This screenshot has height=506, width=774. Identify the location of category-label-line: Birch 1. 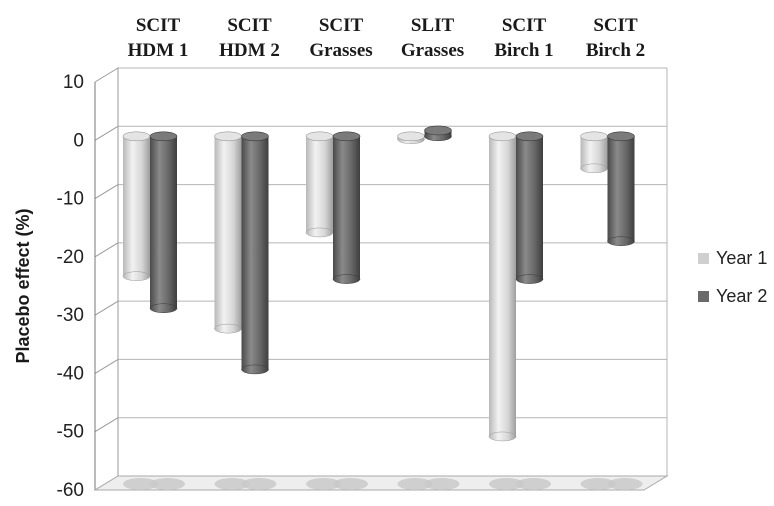
(523, 50).